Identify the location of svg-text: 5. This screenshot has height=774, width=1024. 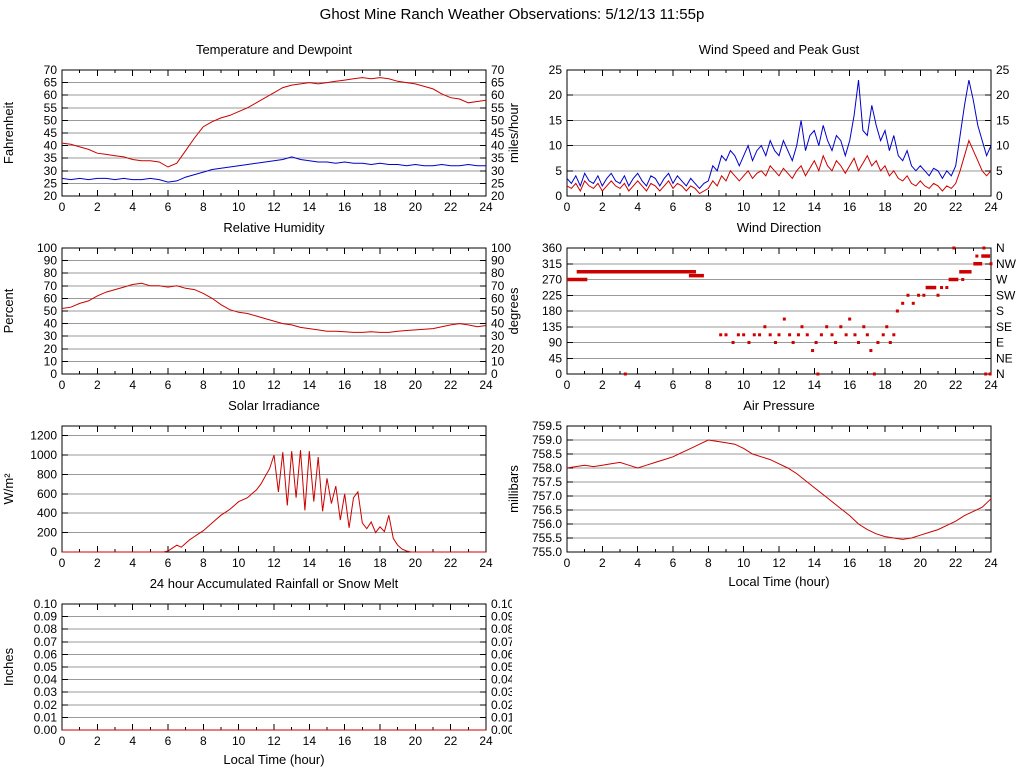
(558, 171).